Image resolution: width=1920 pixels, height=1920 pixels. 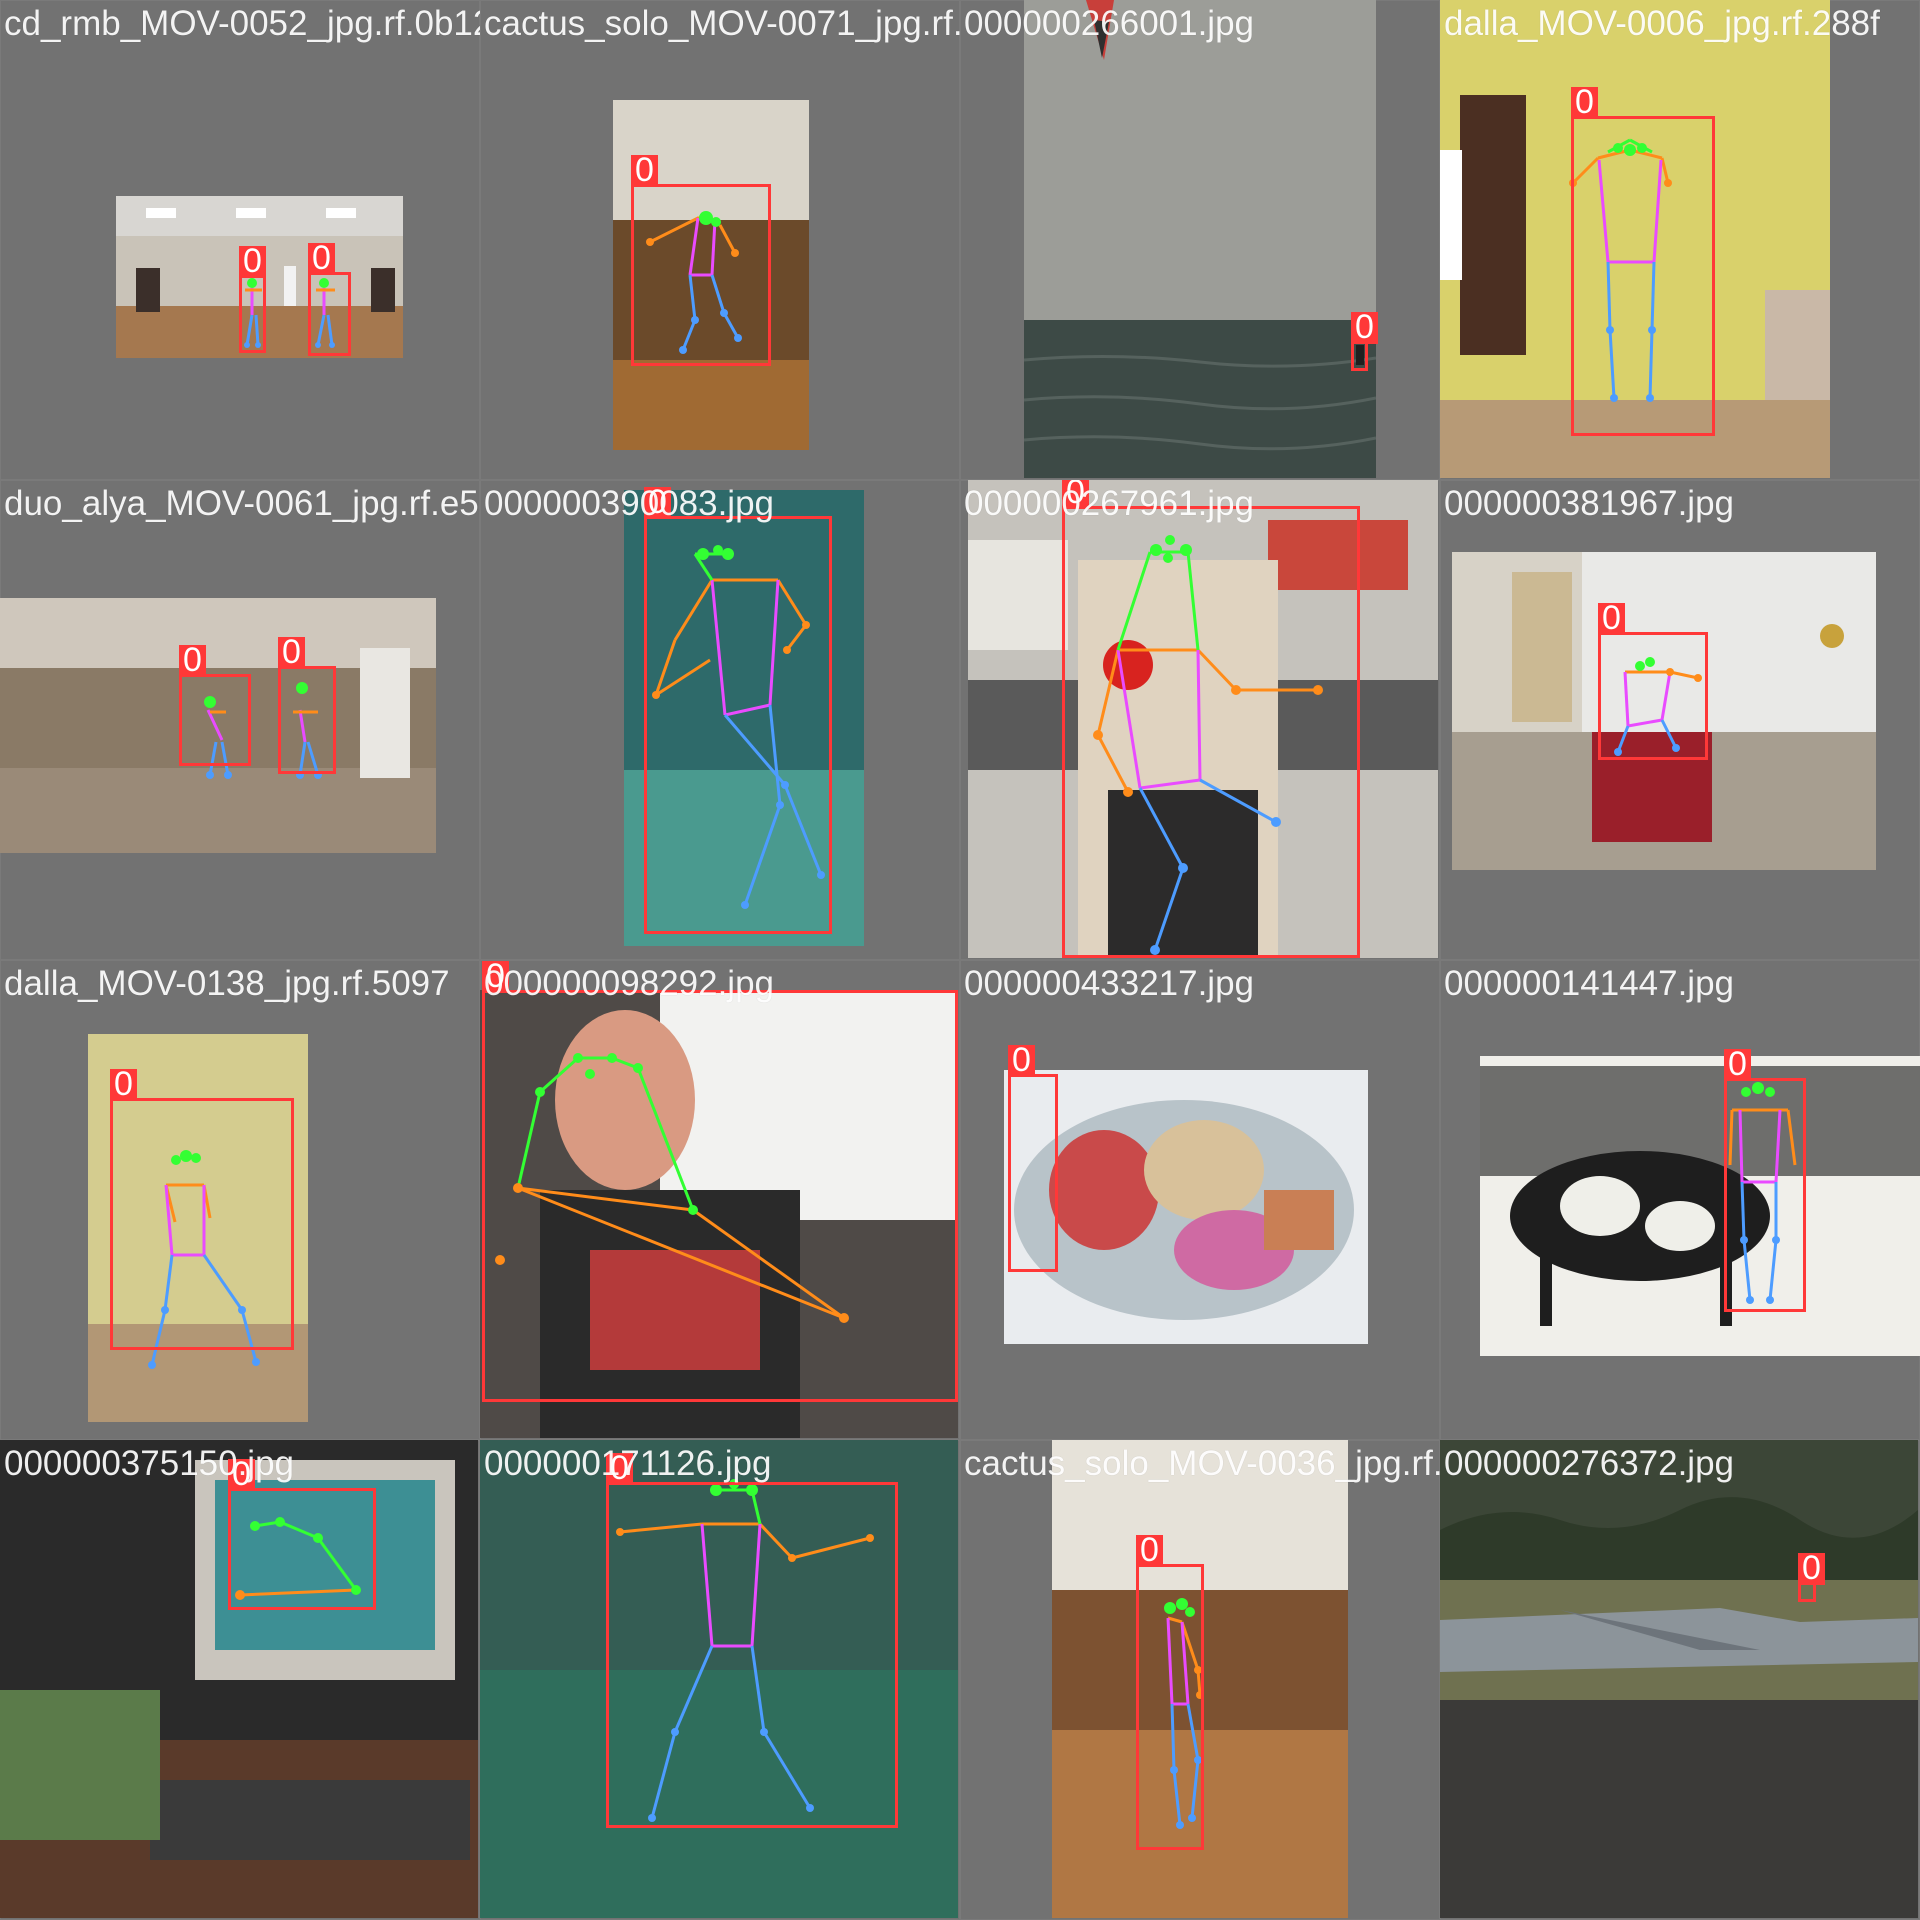 I want to click on photo-fighter-jet, so click(x=1679, y=1679).